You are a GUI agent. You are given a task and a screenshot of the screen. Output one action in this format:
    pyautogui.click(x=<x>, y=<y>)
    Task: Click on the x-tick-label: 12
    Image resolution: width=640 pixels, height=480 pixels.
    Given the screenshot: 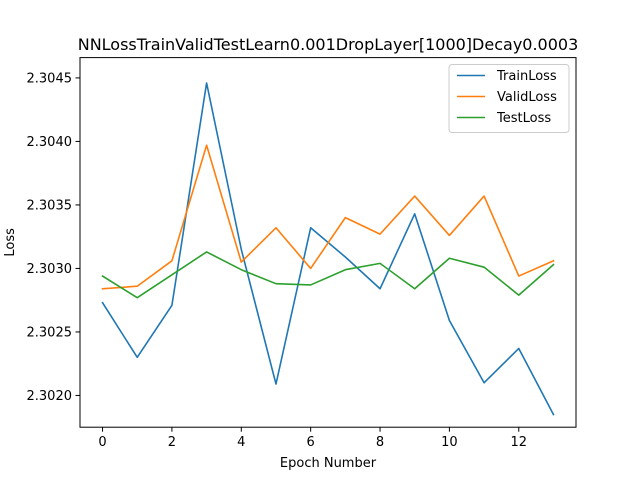 What is the action you would take?
    pyautogui.click(x=518, y=442)
    